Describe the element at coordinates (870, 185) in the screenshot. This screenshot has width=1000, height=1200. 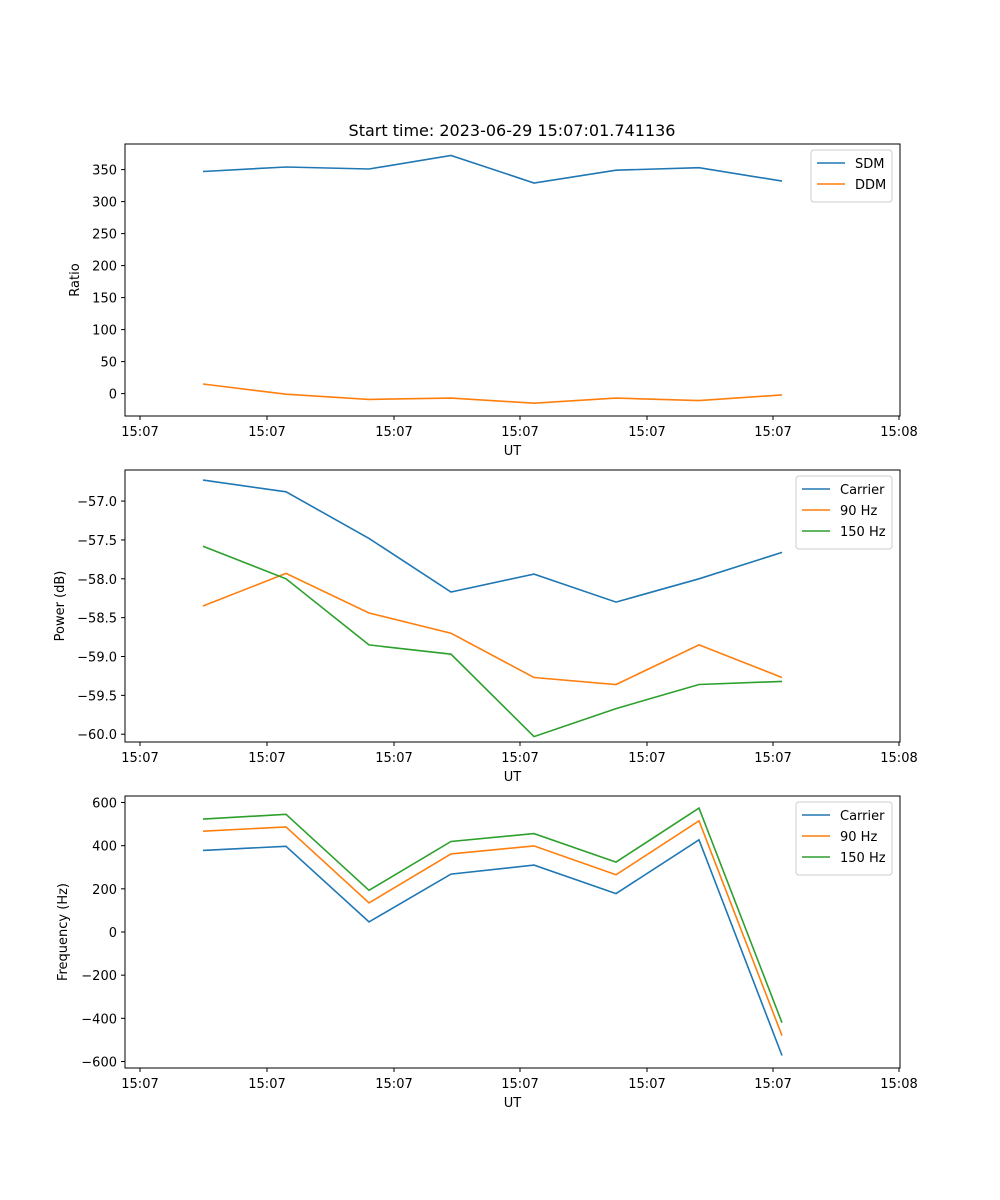
I see `legend-entry: DDM` at that location.